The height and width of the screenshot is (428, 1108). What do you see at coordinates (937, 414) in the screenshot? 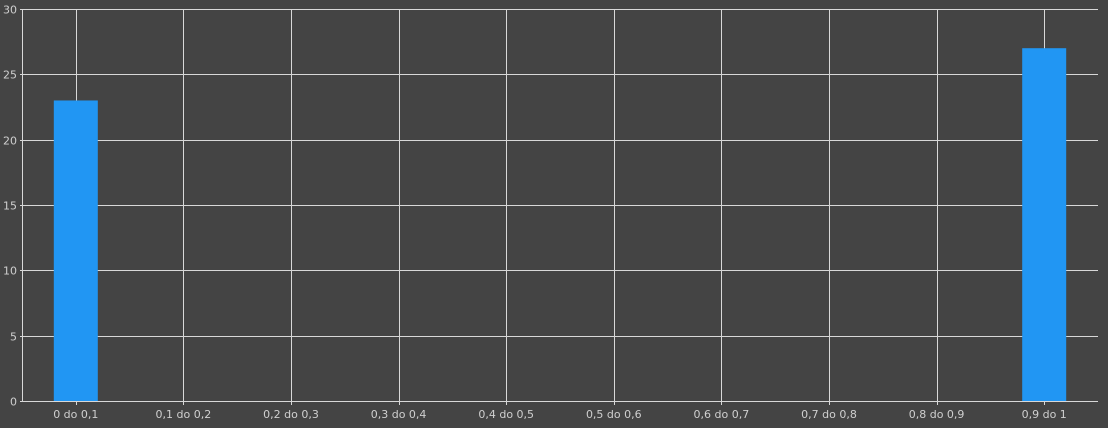
I see `x-tick-label: 0,8 do 0,9` at bounding box center [937, 414].